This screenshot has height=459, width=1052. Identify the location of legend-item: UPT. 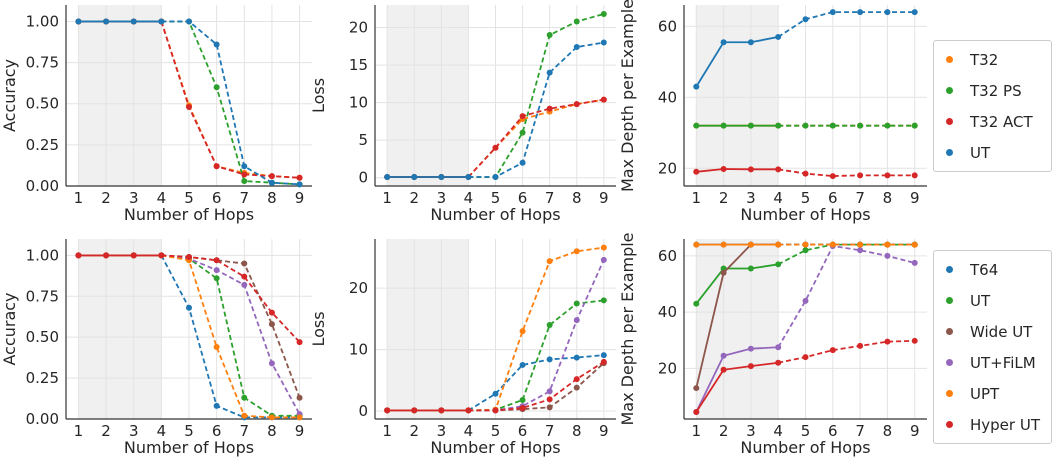
(992, 393).